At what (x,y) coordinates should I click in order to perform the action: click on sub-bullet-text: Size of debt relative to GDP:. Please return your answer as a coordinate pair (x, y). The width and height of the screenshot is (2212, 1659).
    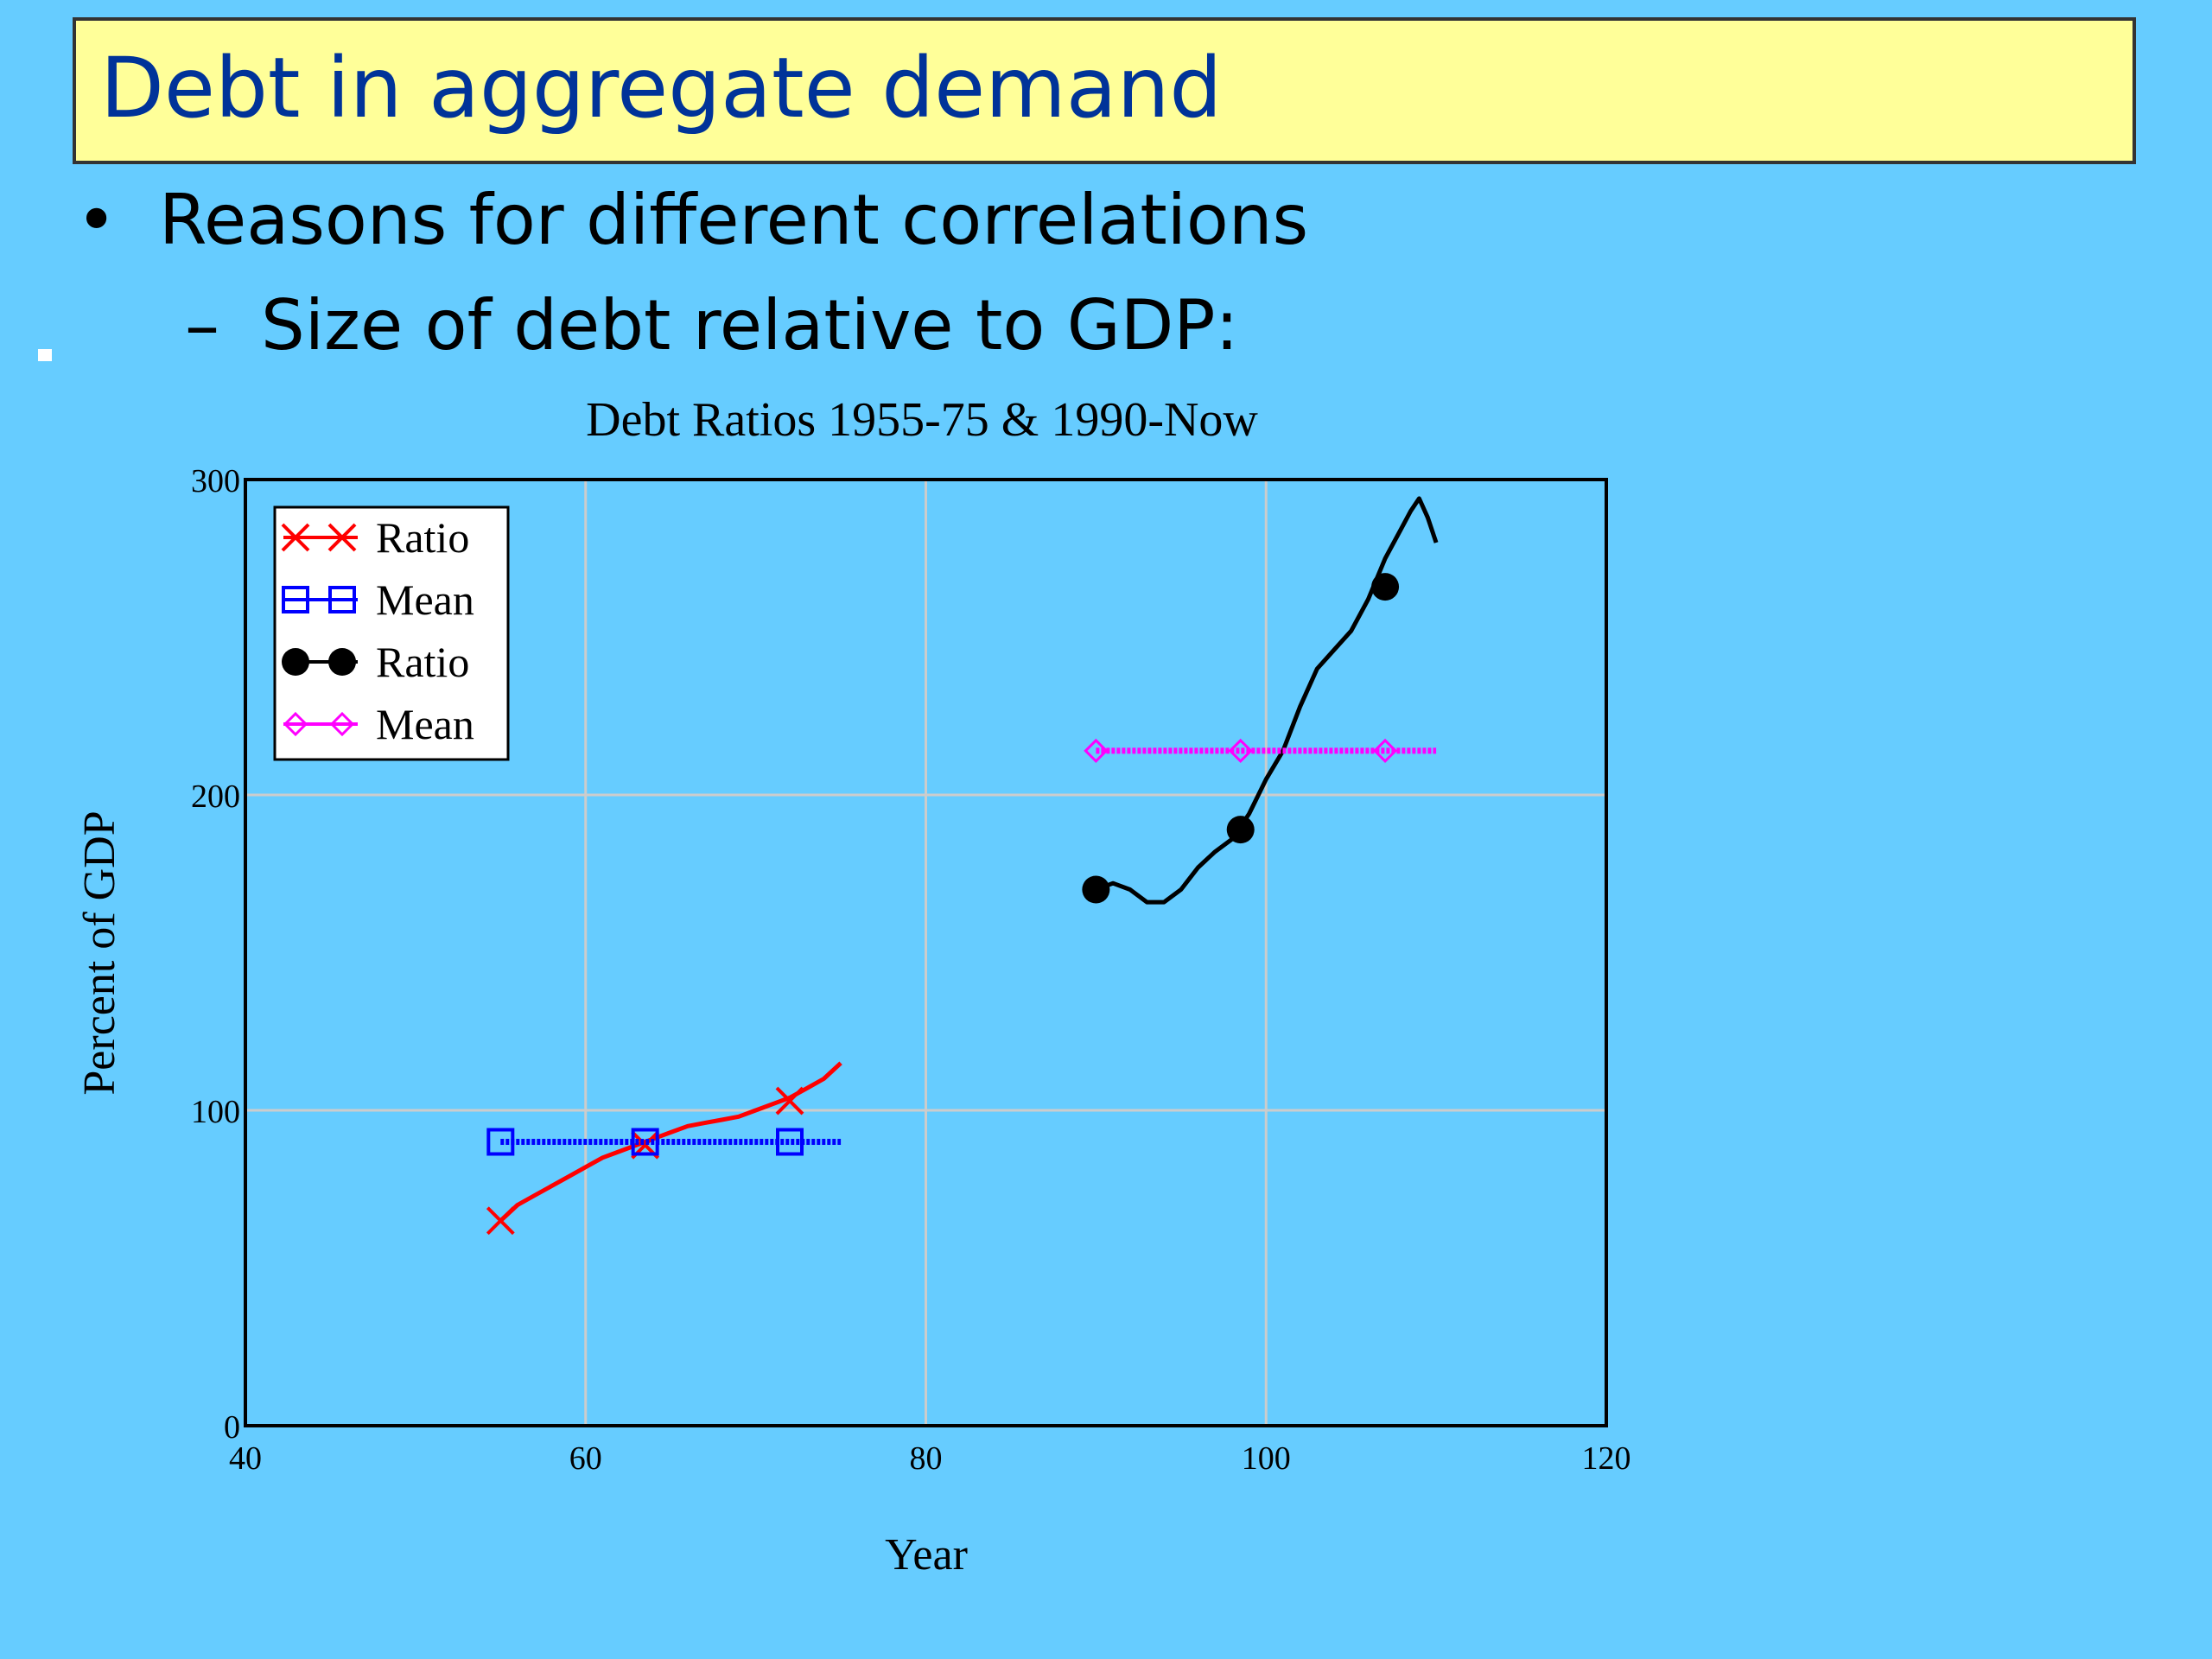
    Looking at the image, I should click on (750, 325).